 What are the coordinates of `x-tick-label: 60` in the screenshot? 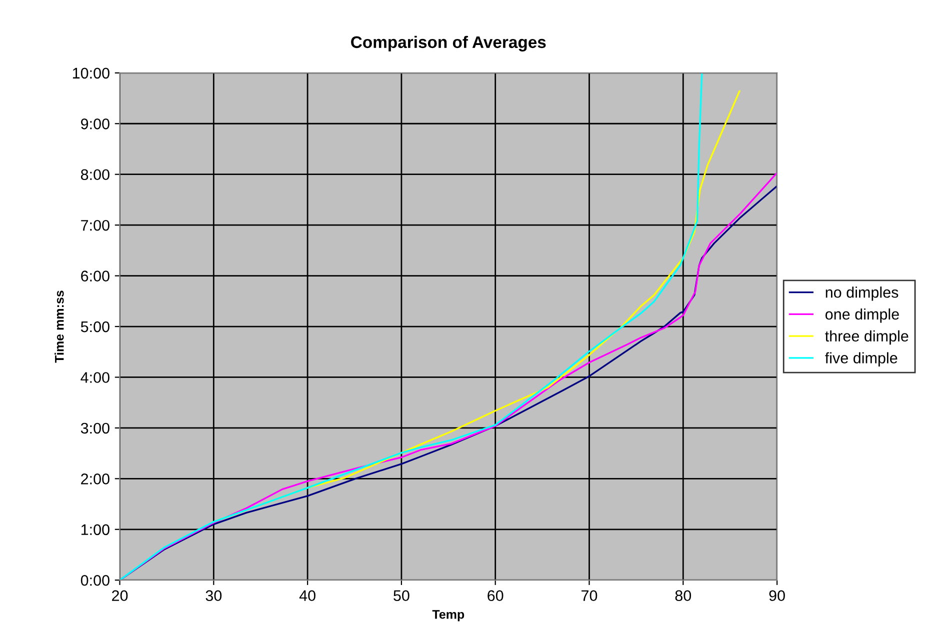 It's located at (496, 596).